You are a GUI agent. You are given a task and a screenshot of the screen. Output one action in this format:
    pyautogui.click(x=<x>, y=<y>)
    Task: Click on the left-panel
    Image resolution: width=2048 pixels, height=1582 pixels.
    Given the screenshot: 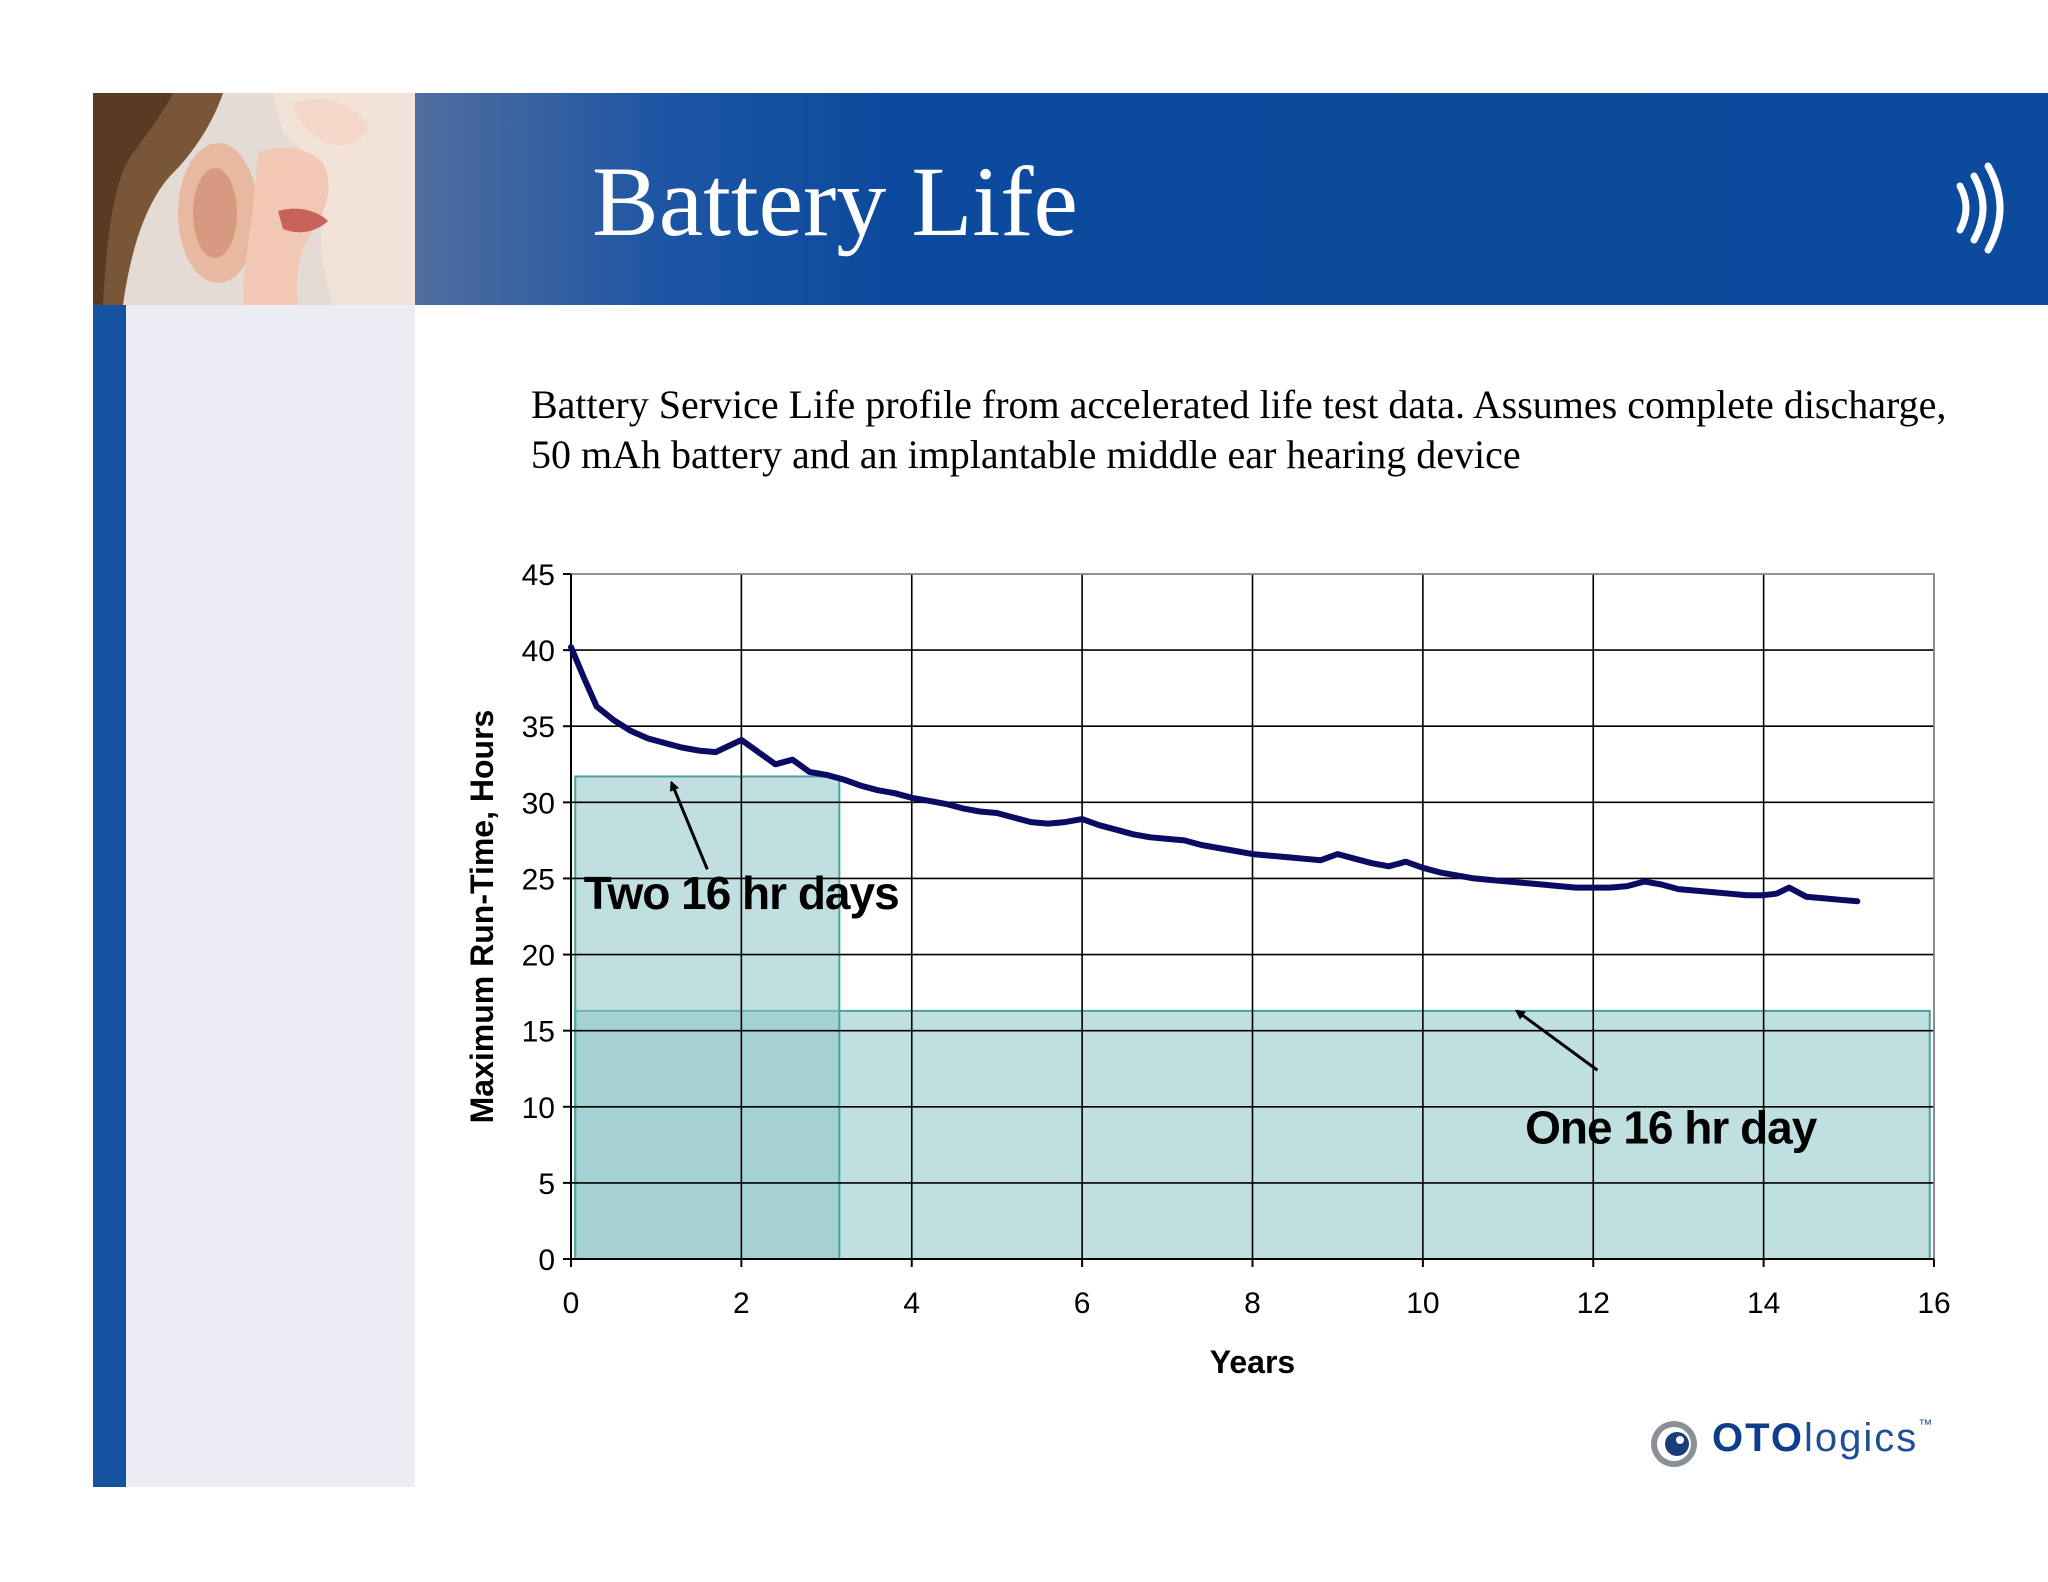 What is the action you would take?
    pyautogui.click(x=270, y=896)
    